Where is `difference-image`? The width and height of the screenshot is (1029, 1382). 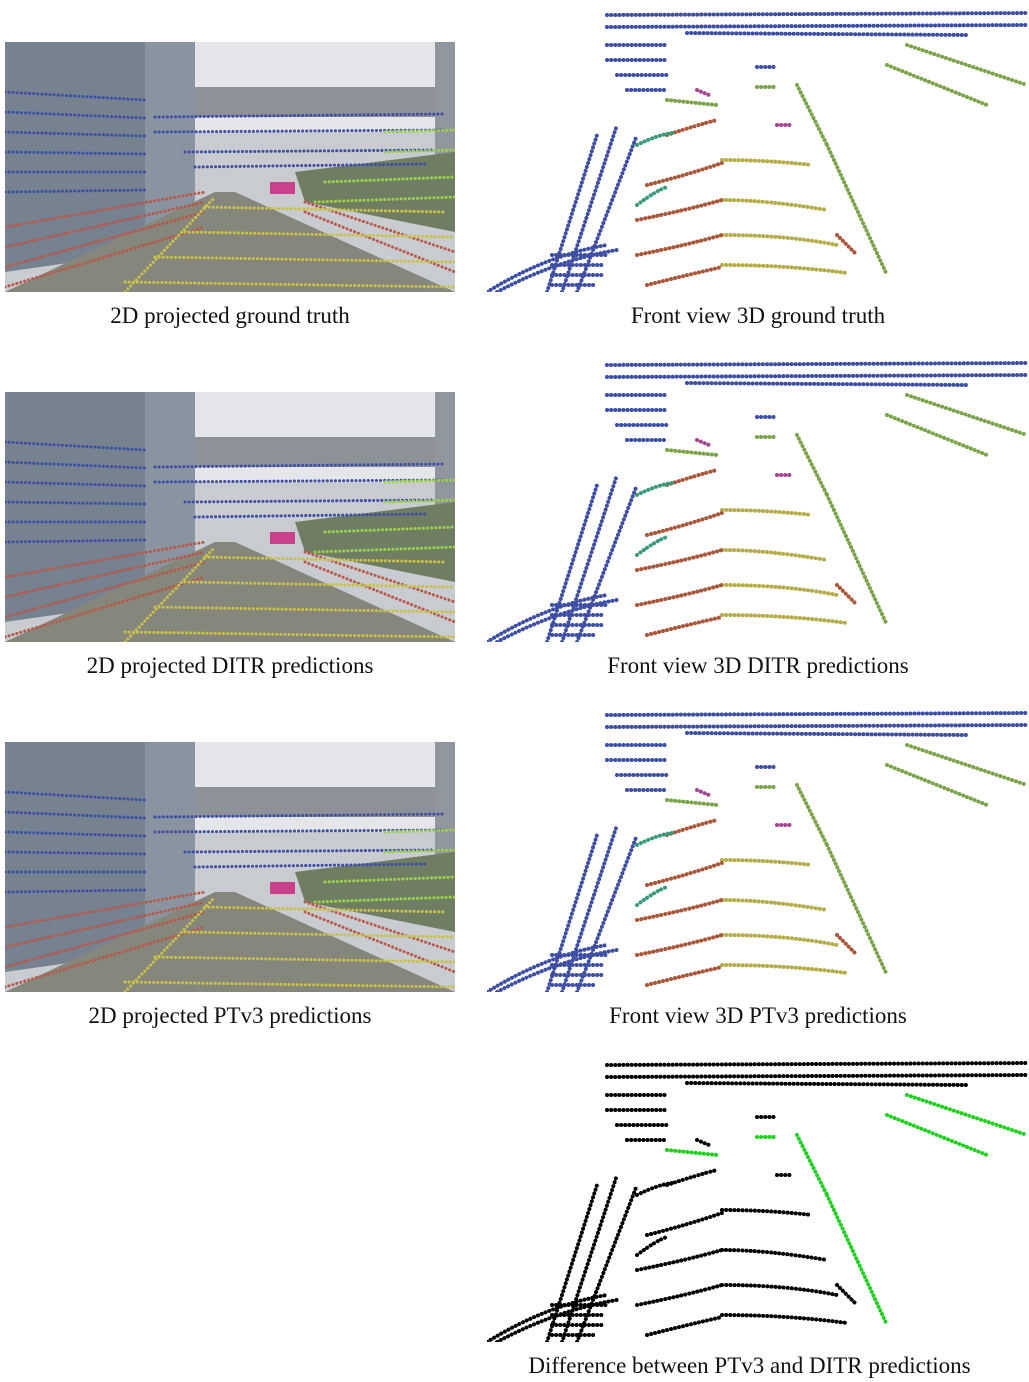 difference-image is located at coordinates (758, 1198).